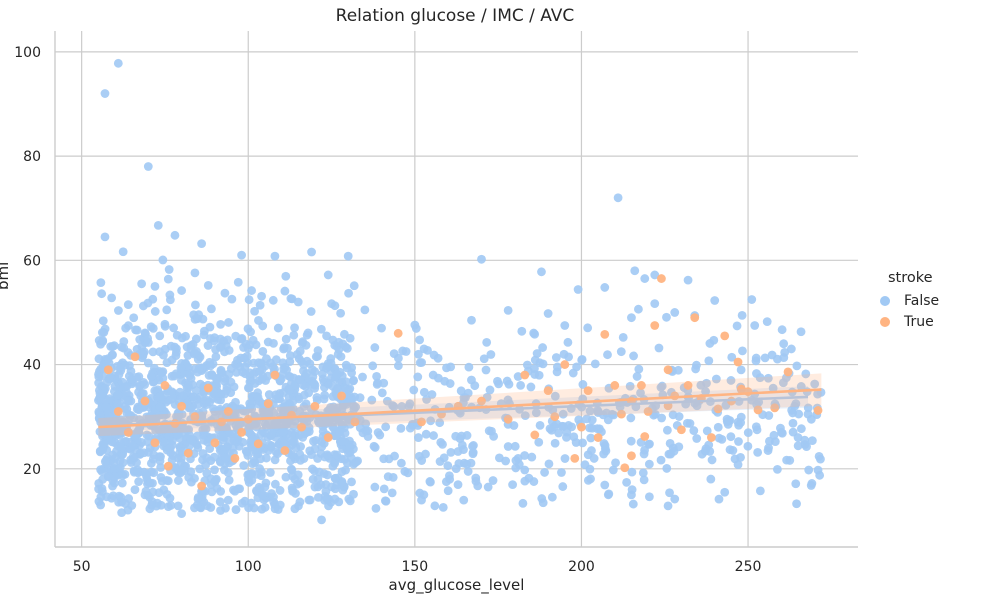  What do you see at coordinates (581, 567) in the screenshot?
I see `x-tick-label: 200` at bounding box center [581, 567].